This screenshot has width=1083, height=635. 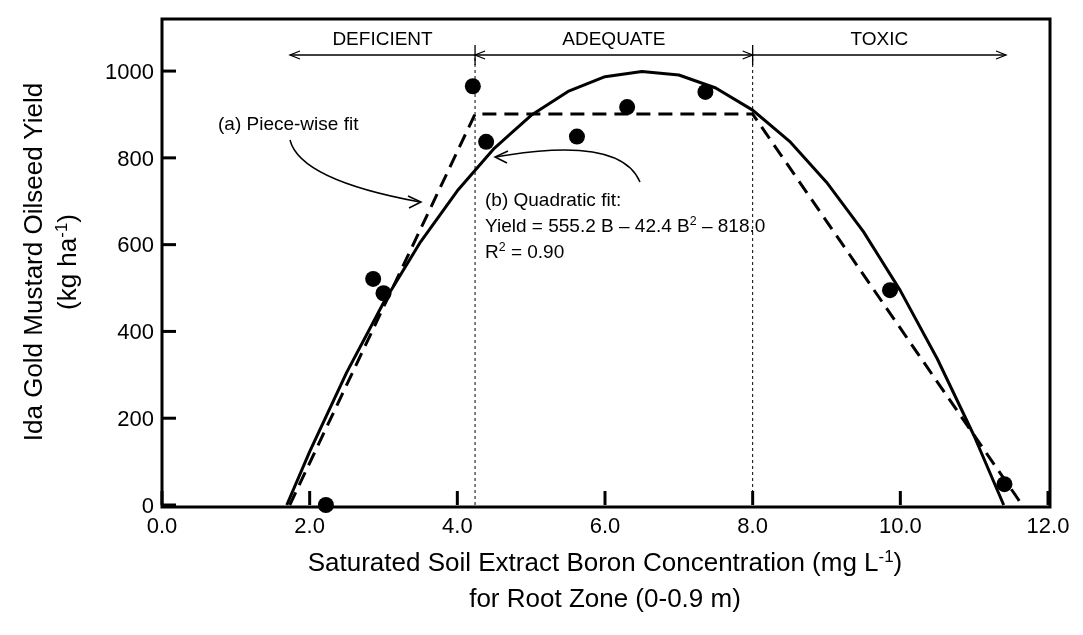 I want to click on x-tick-label: 8.0, so click(x=752, y=525).